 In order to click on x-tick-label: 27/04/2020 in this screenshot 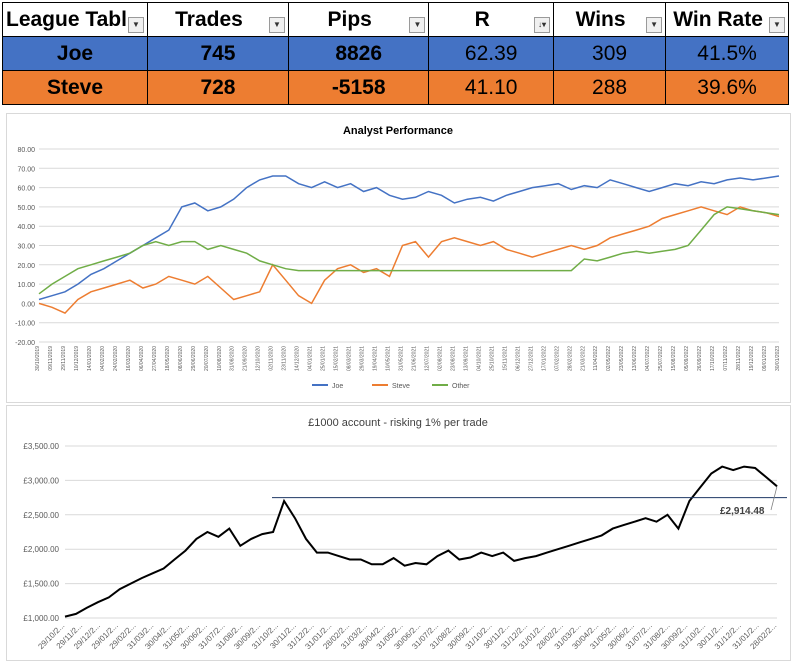, I will do `click(155, 358)`.